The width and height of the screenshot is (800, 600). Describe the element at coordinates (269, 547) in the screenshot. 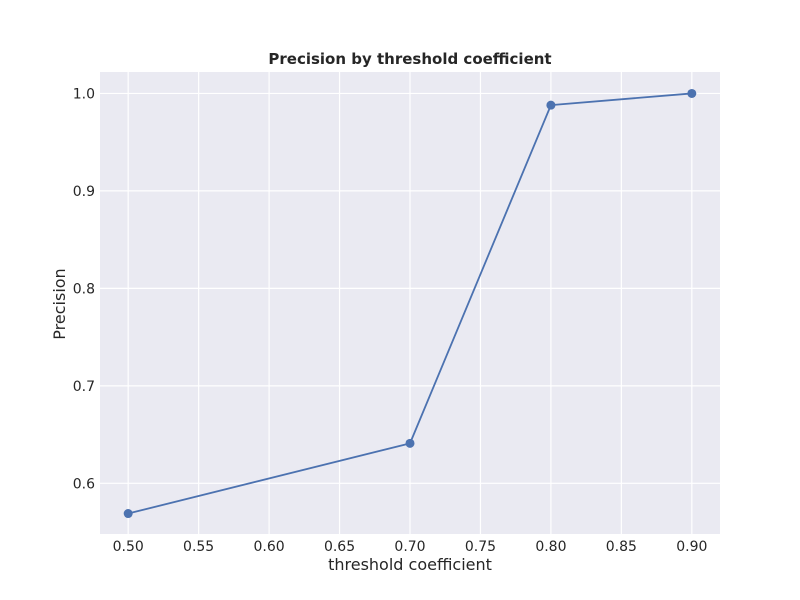

I see `x-tick-label: 0.60` at that location.